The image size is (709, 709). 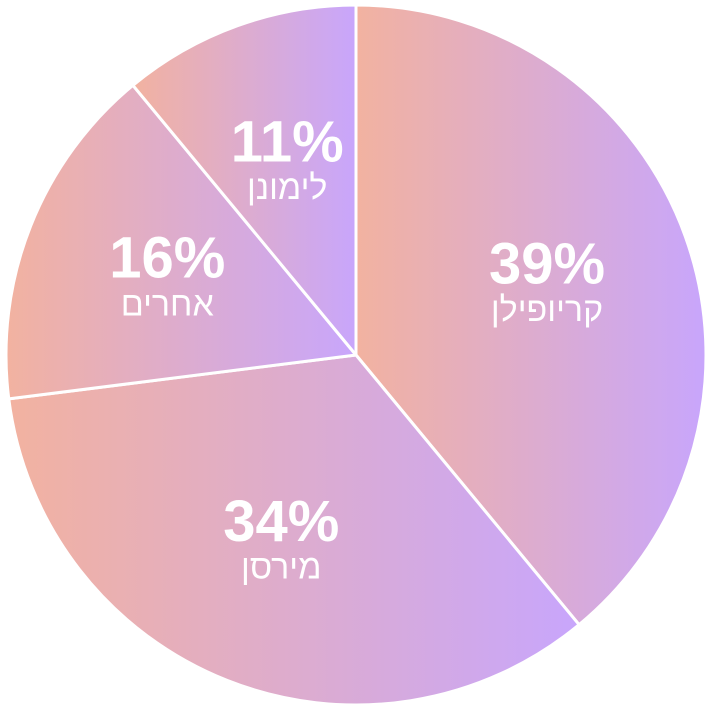 I want to click on slice-value-label: 11%, so click(x=287, y=141).